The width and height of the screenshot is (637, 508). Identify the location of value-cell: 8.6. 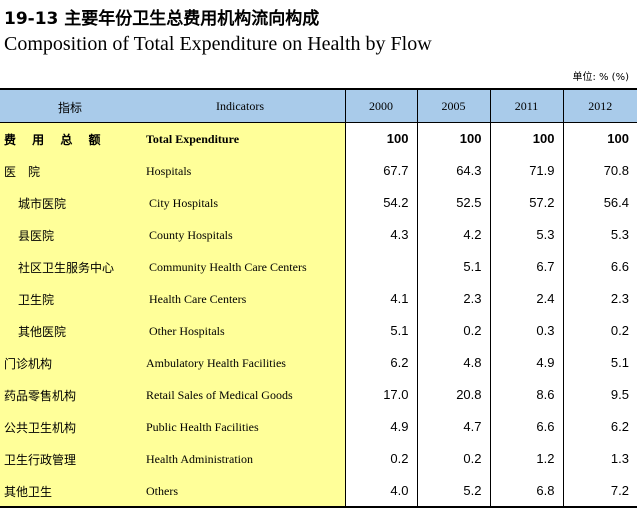
(526, 394).